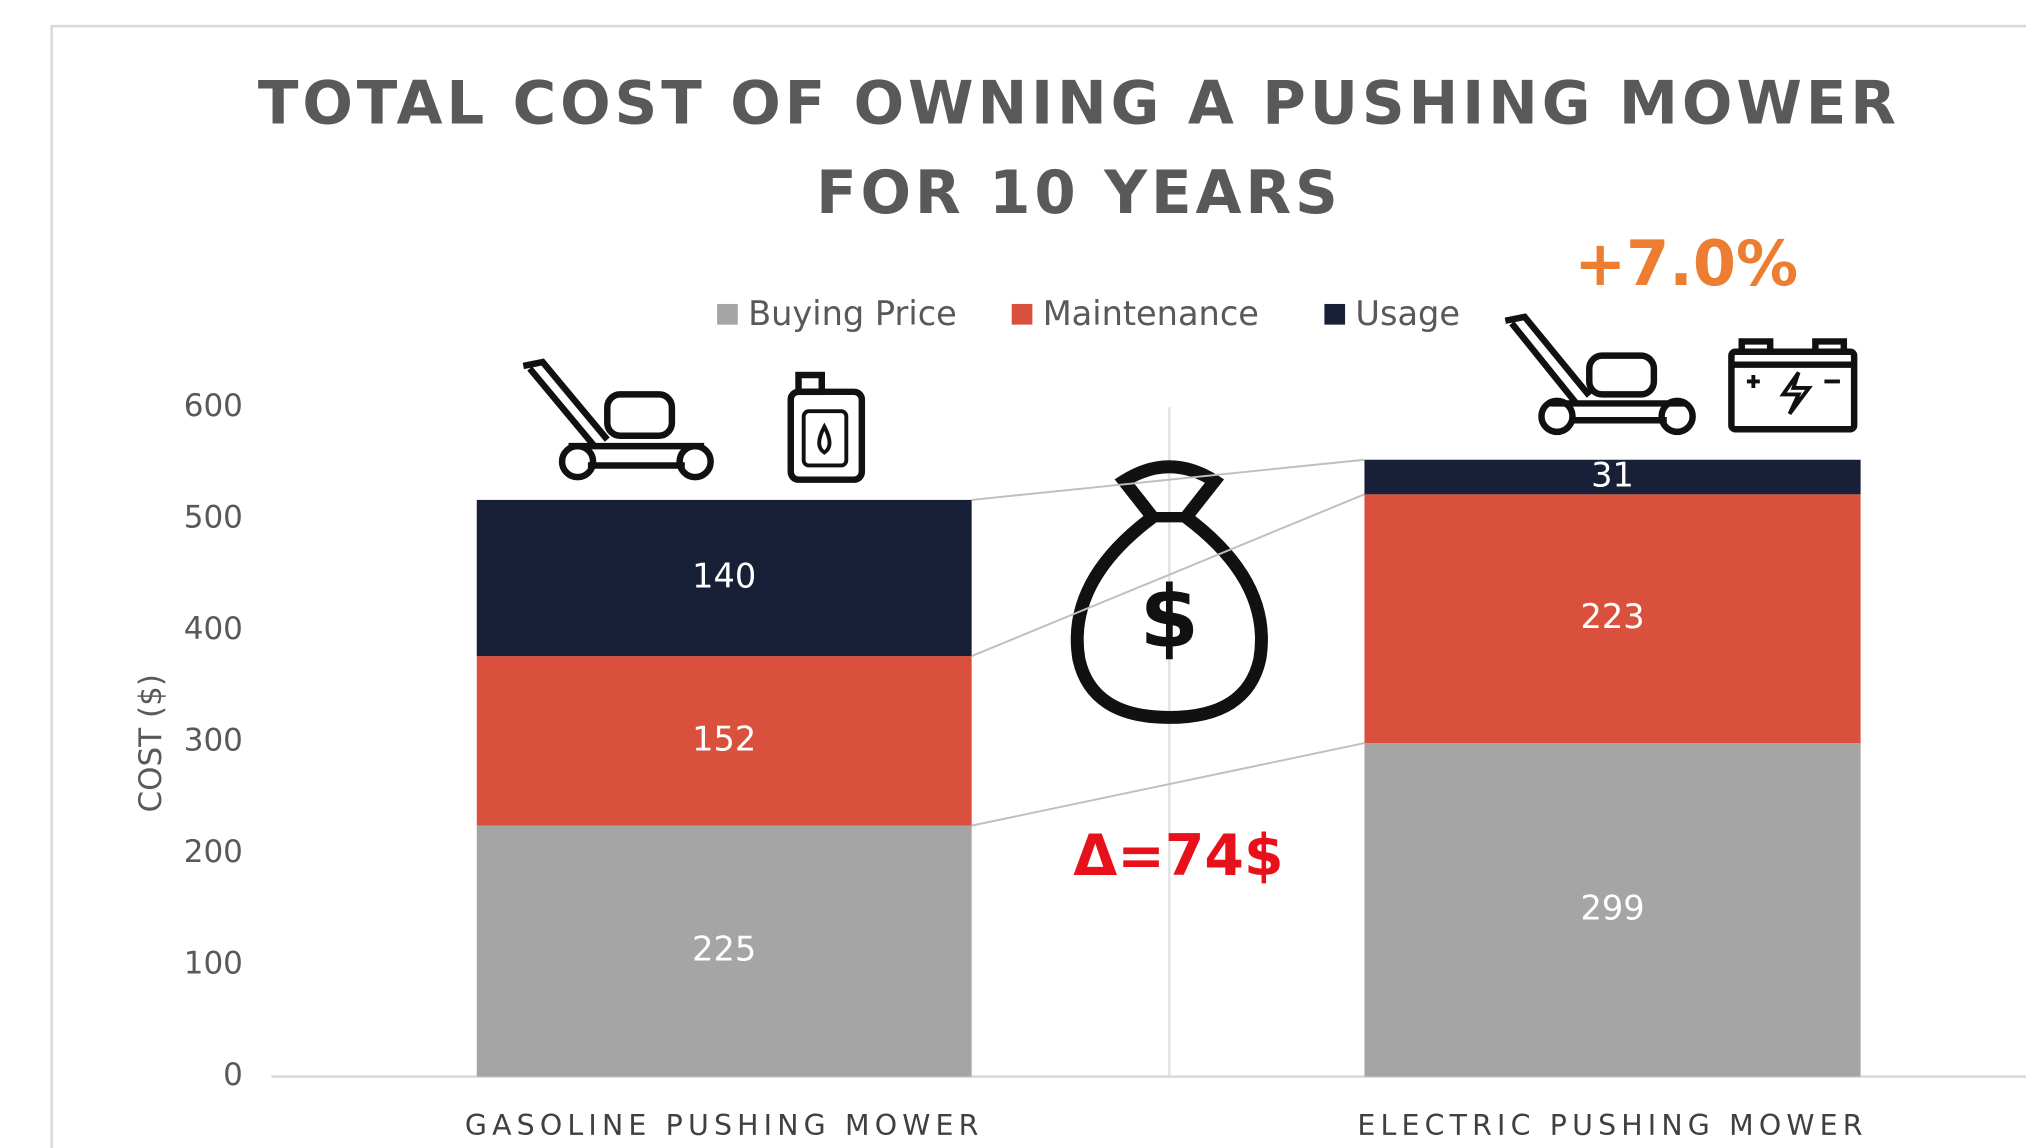 The width and height of the screenshot is (2026, 1148). I want to click on y-tick-label: 0, so click(233, 1075).